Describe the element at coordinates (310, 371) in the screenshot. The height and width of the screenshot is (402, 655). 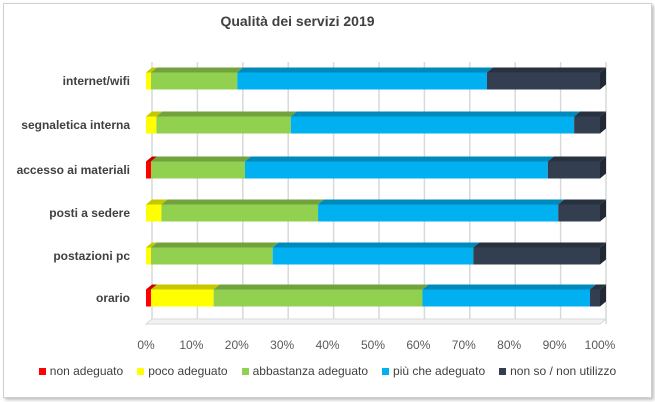
I see `legend-label: abbastanza adeguato` at that location.